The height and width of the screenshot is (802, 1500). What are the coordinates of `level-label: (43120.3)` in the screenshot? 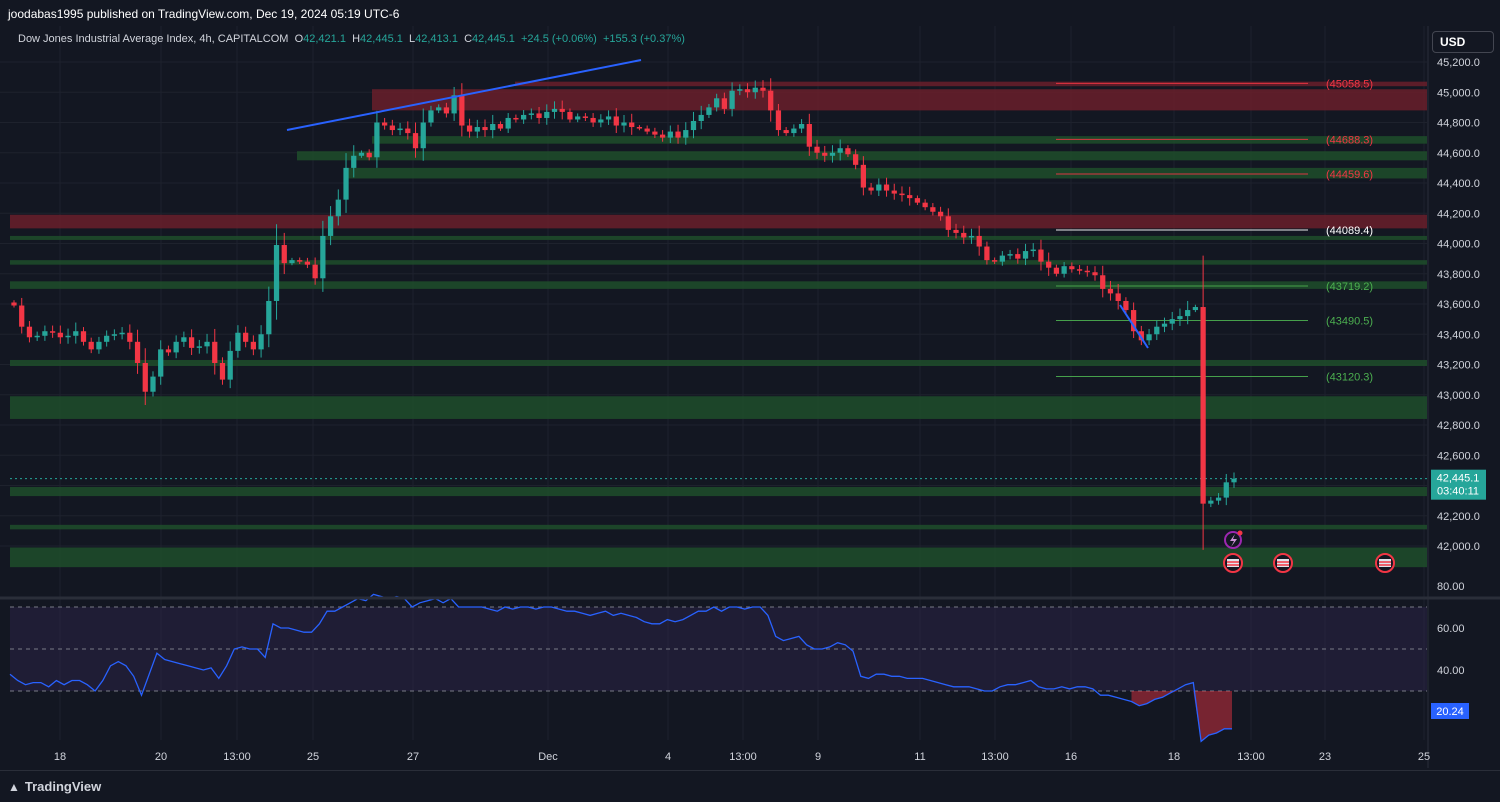 It's located at (1349, 378).